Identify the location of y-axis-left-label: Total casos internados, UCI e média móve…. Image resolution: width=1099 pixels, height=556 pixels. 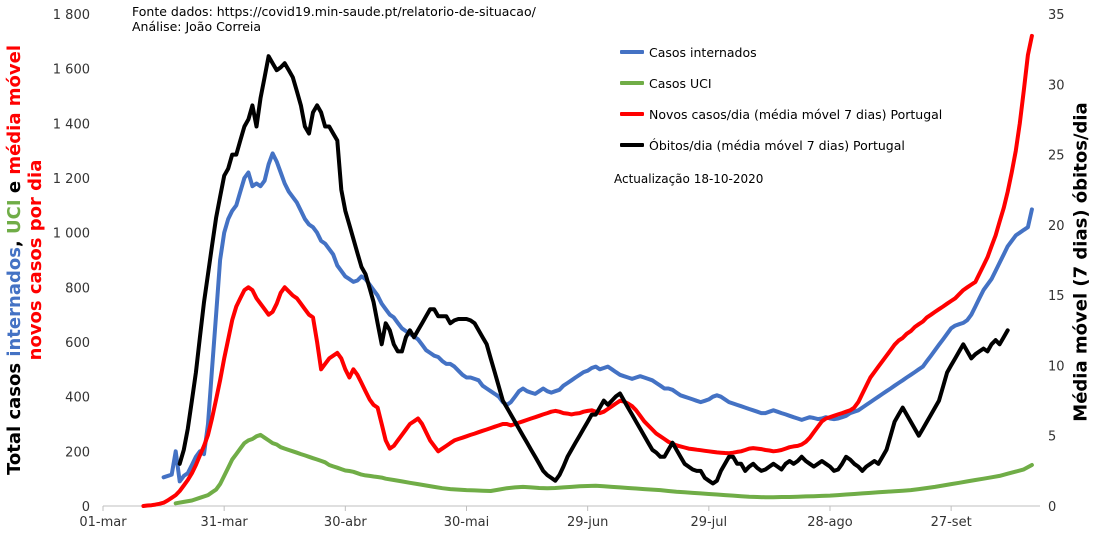
(25, 260).